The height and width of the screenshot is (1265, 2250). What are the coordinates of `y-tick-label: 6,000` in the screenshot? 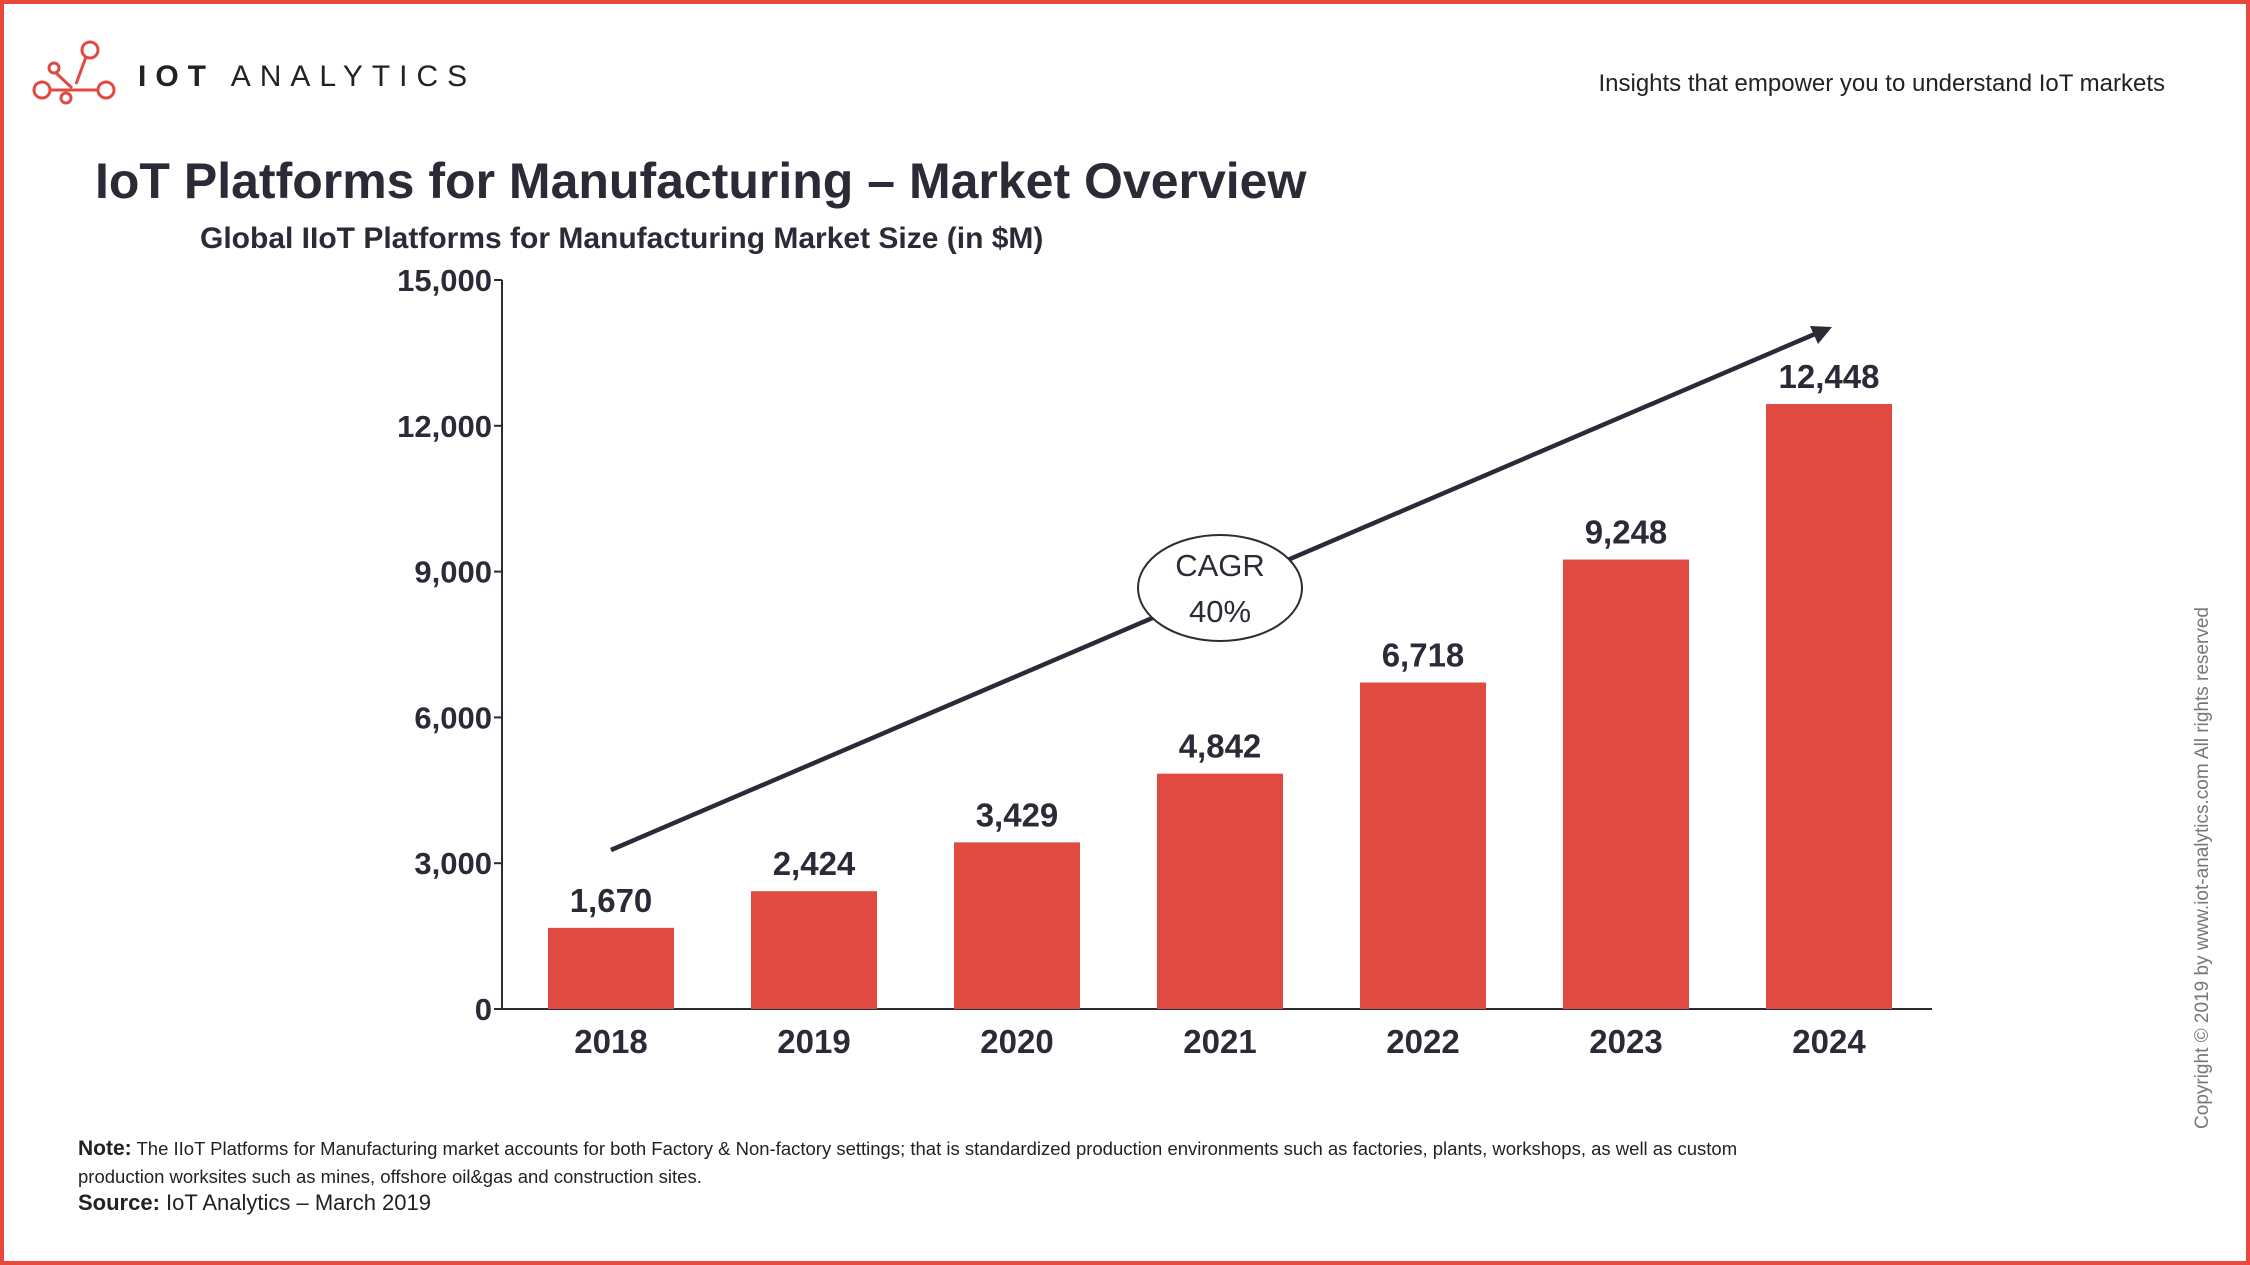 It's located at (453, 717).